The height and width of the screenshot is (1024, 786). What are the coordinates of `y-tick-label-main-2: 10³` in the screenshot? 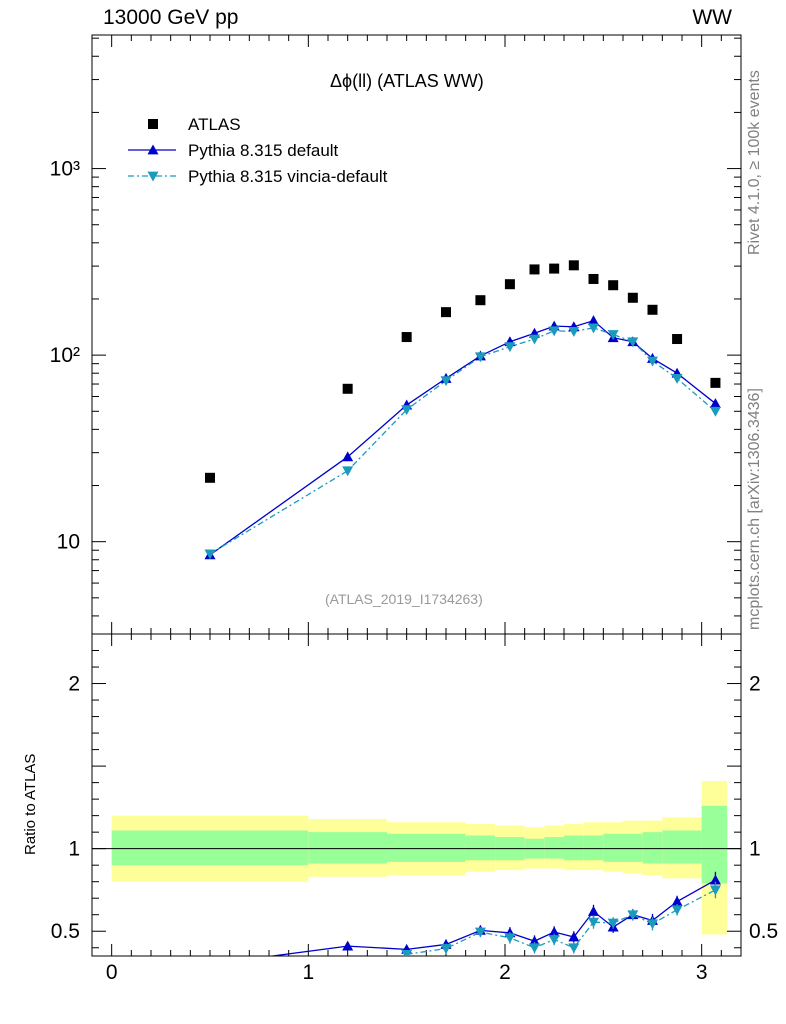 It's located at (65, 169).